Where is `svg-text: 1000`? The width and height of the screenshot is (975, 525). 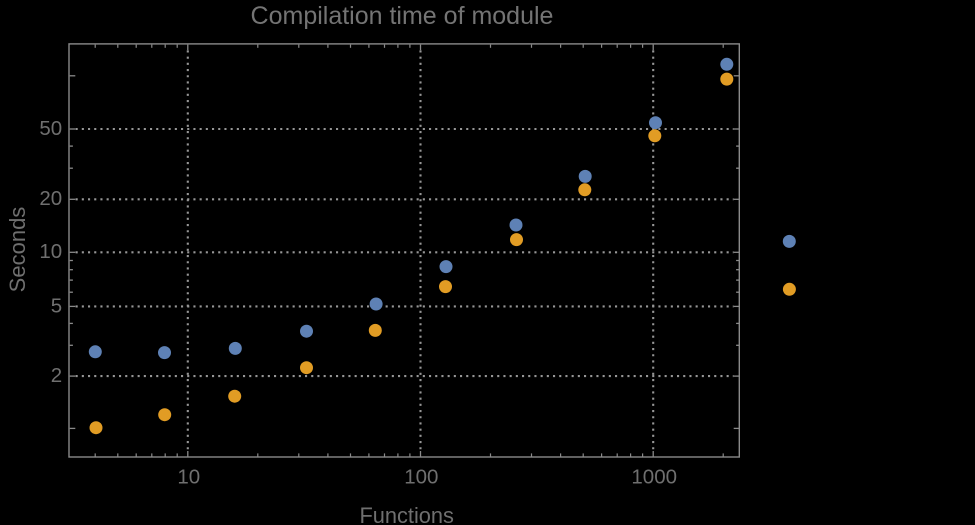
svg-text: 1000 is located at coordinates (654, 477).